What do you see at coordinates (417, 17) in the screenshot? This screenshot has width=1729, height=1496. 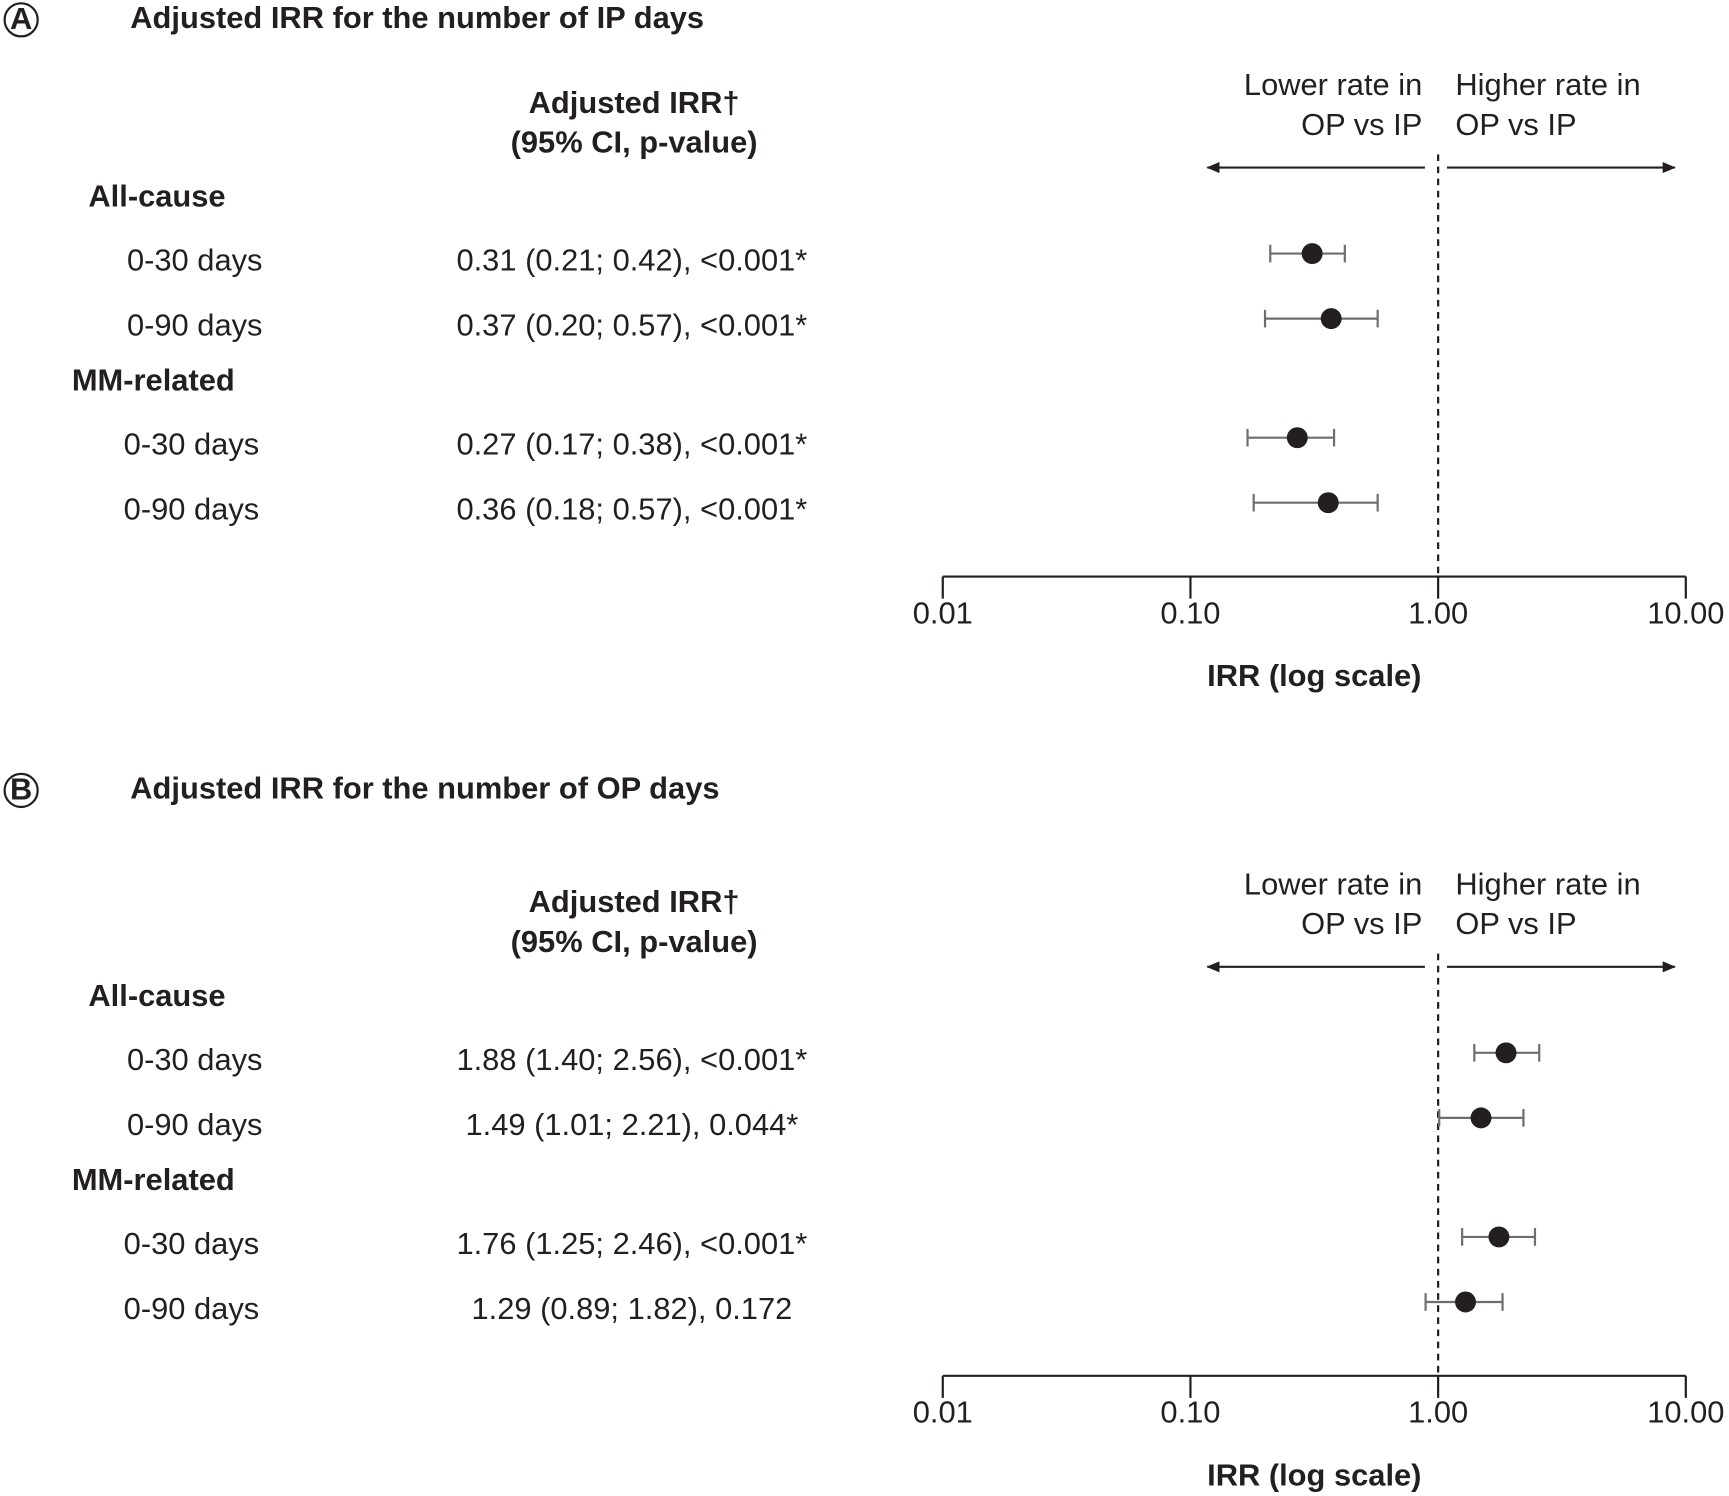 I see `panel-title: Adjusted IRR for the number of IP days` at bounding box center [417, 17].